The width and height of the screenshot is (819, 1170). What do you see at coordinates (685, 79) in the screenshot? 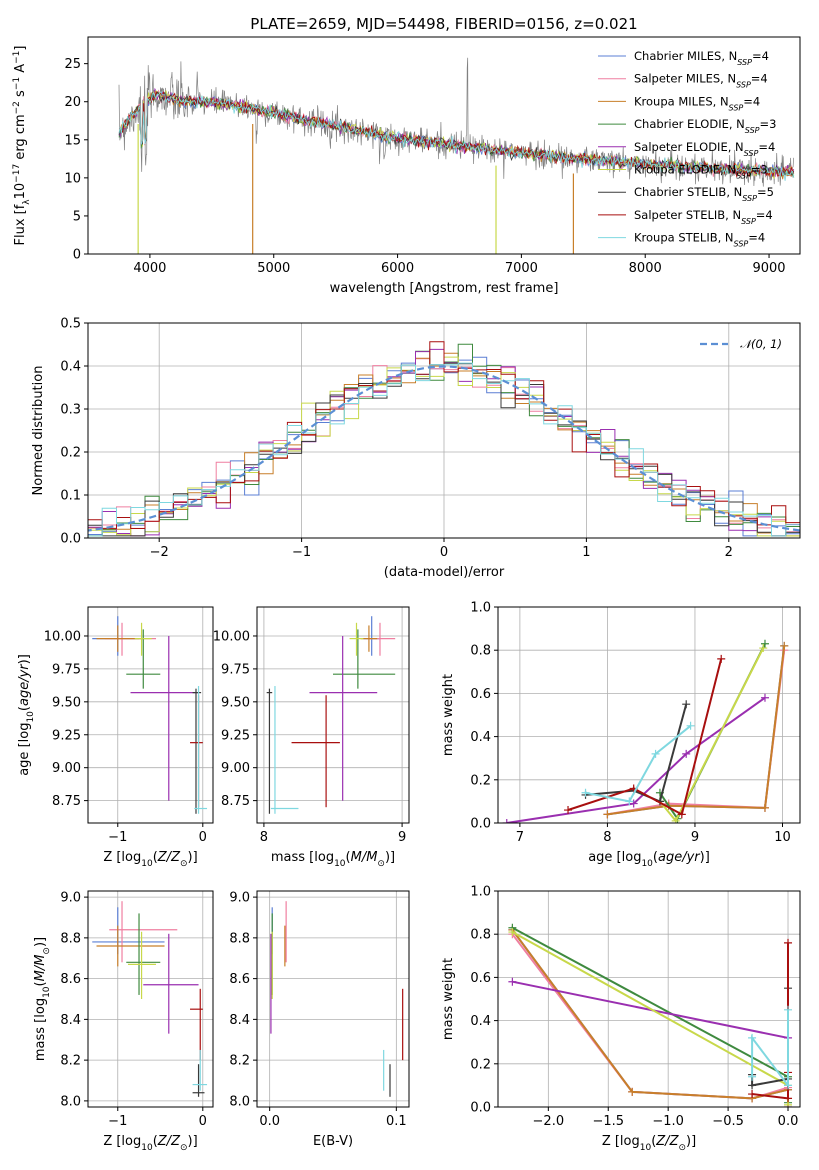
I see `legend-label-text: Salpeter MILES, N` at bounding box center [685, 79].